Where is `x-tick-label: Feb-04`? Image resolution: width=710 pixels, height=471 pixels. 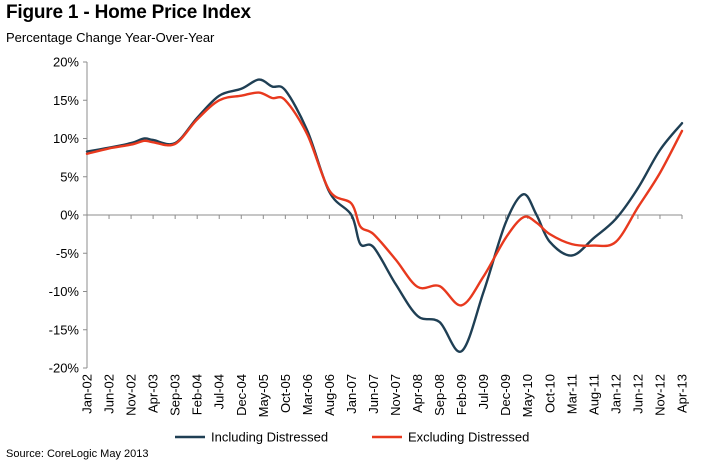
x-tick-label: Feb-04 is located at coordinates (197, 394).